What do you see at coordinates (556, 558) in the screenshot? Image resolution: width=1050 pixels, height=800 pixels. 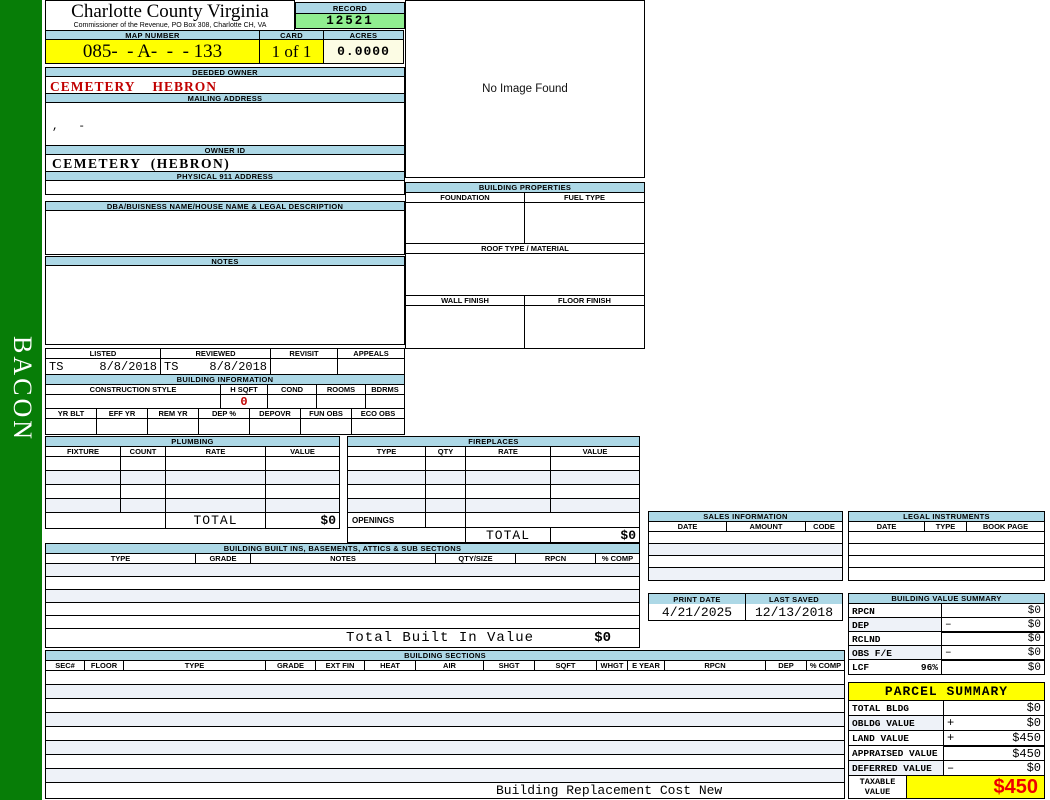 I see `col-rpcn: RPCN` at bounding box center [556, 558].